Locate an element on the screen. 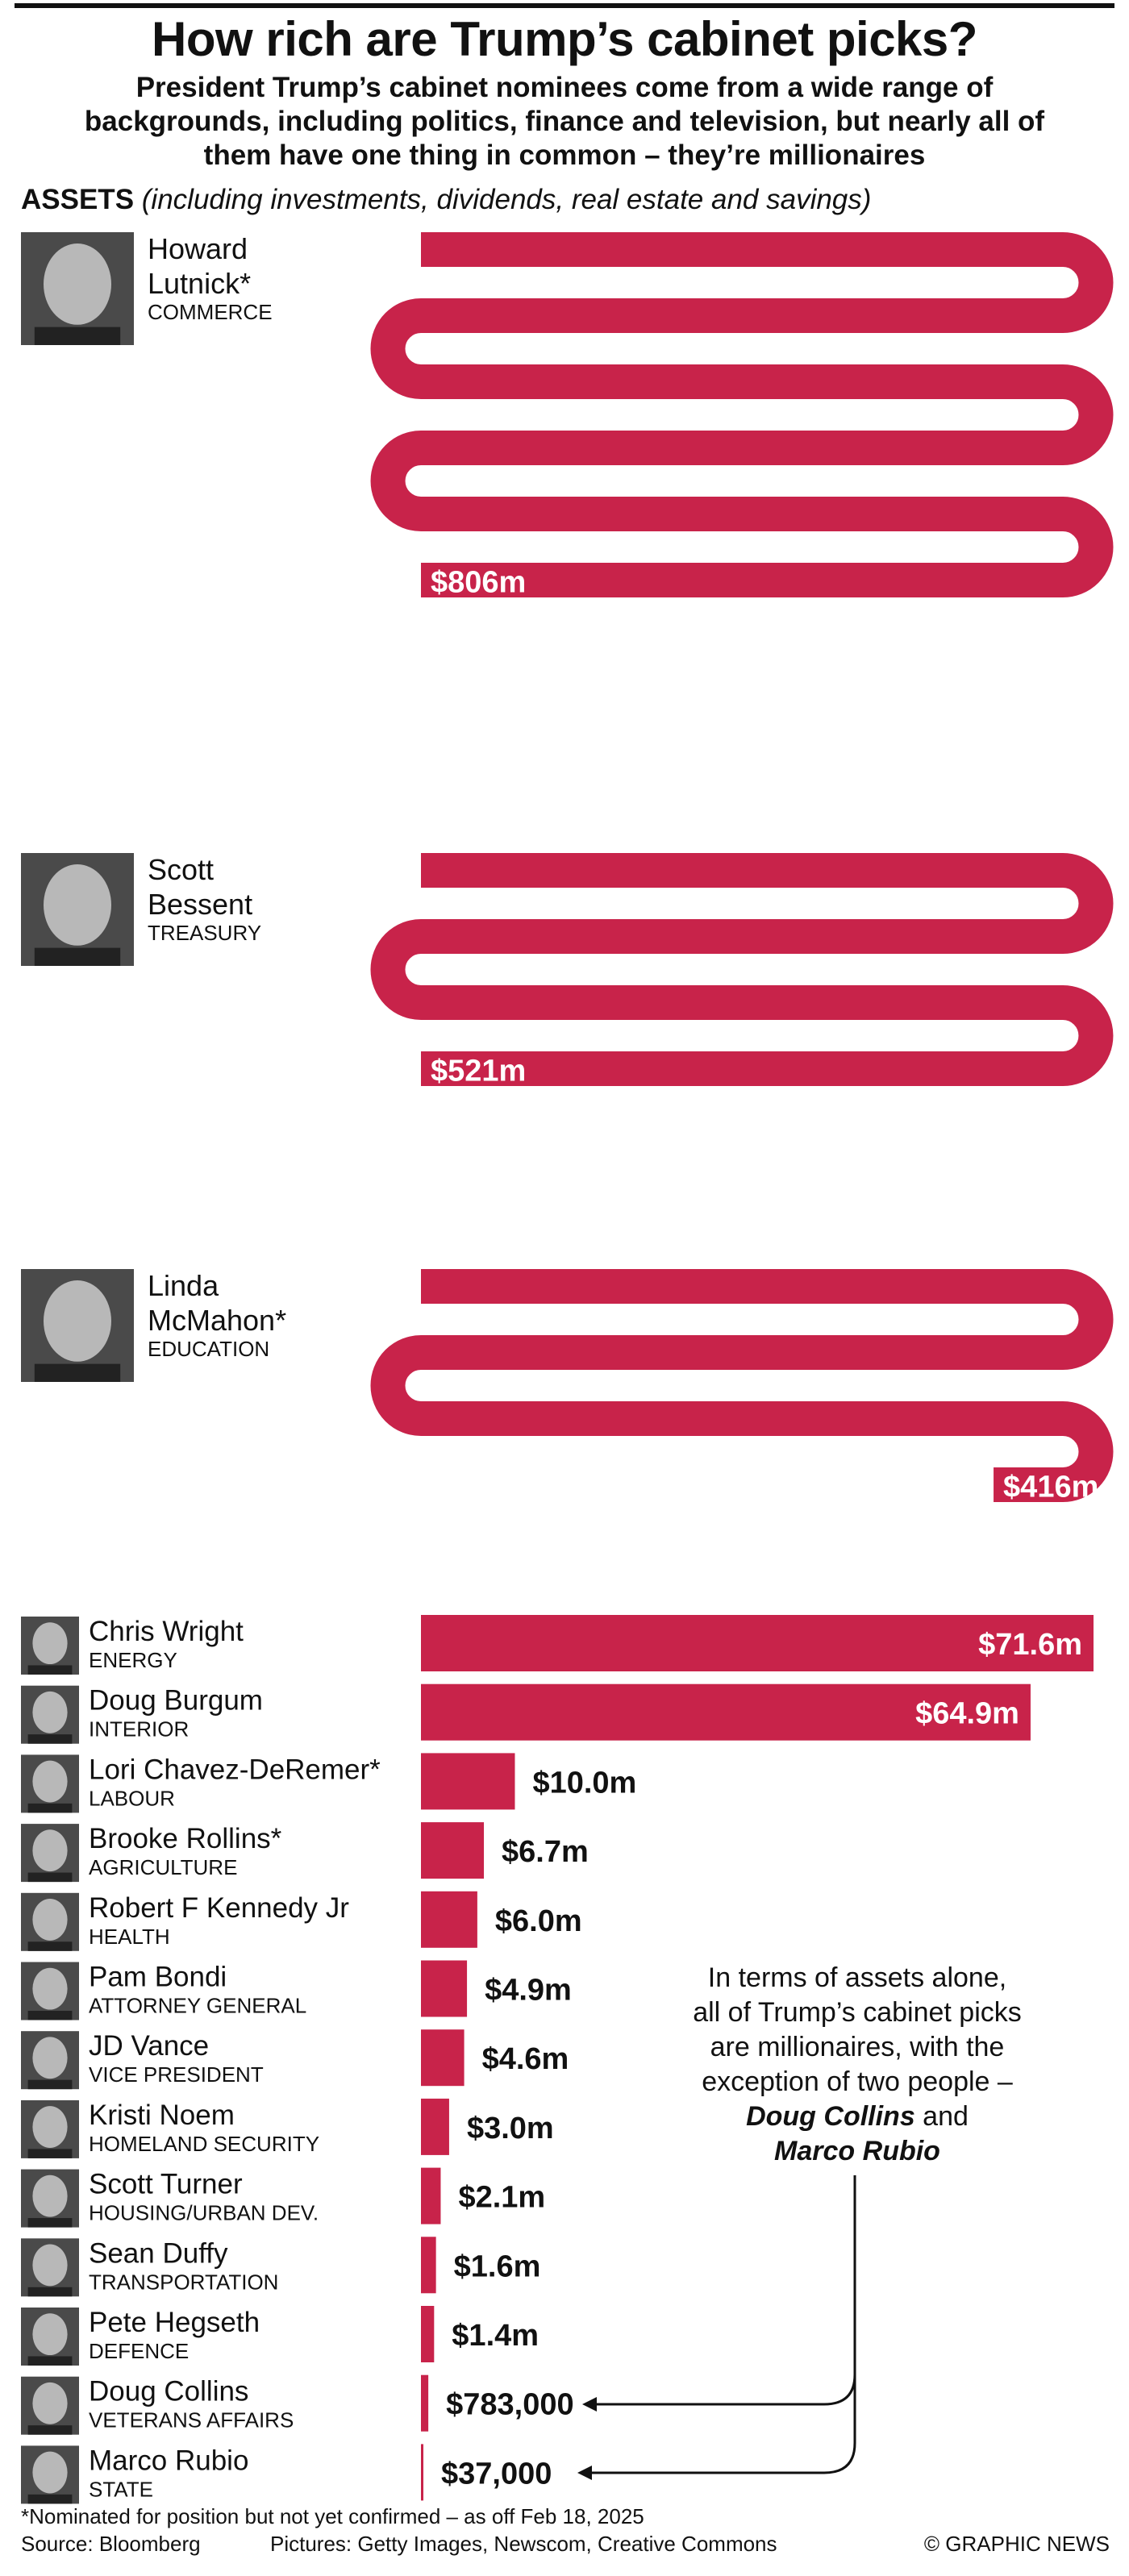 The height and width of the screenshot is (2576, 1129). assets-label-bold: ASSETS is located at coordinates (78, 200).